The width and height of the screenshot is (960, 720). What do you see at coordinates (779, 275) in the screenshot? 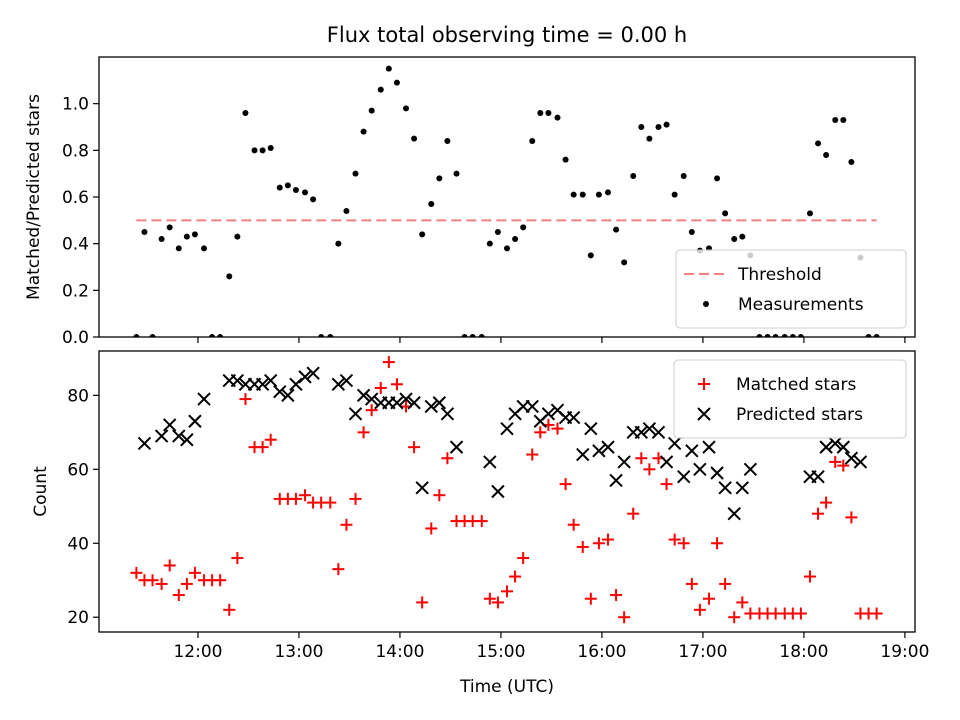
I see `legend-label: Threshold` at bounding box center [779, 275].